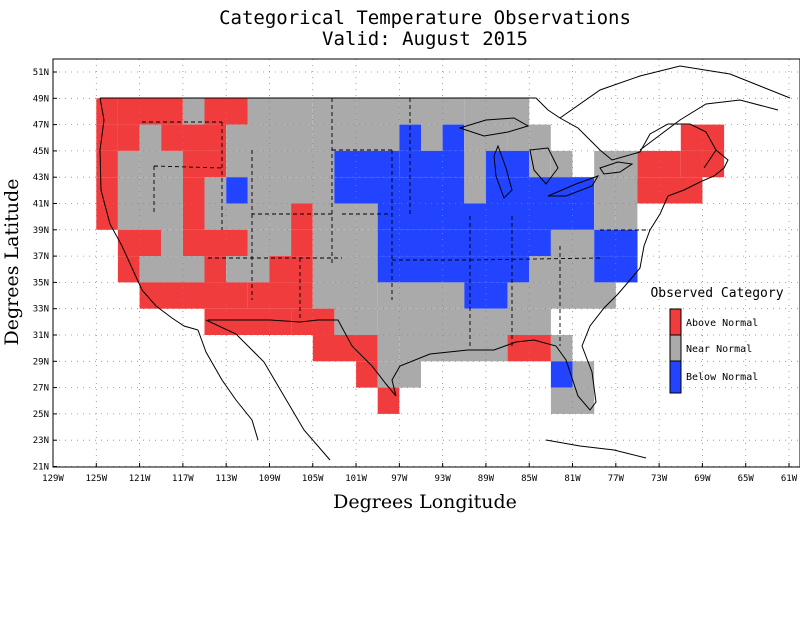  Describe the element at coordinates (425, 39) in the screenshot. I see `chart-subtitle: Valid: August 2015` at that location.